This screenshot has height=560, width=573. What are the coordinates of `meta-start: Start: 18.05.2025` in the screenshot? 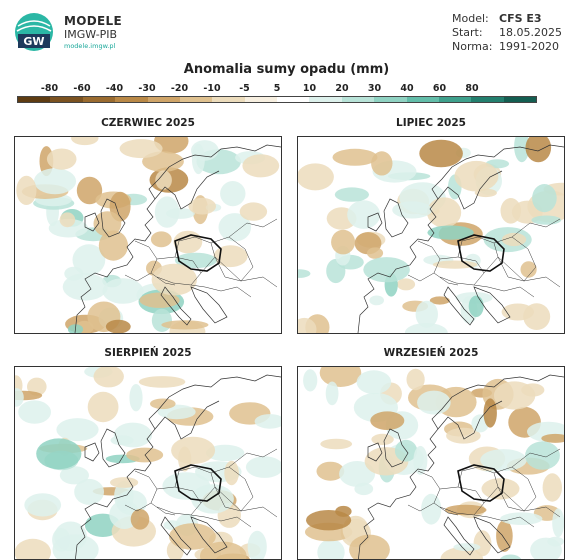 It's located at (507, 33).